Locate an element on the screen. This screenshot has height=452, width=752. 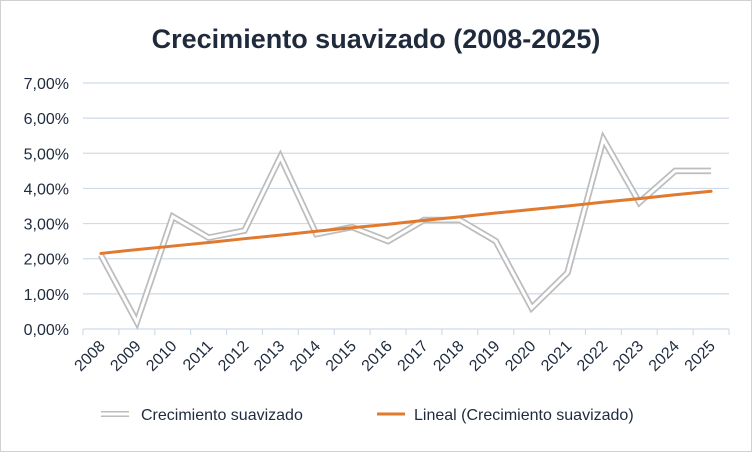
x-tick-label: 2009 is located at coordinates (125, 356).